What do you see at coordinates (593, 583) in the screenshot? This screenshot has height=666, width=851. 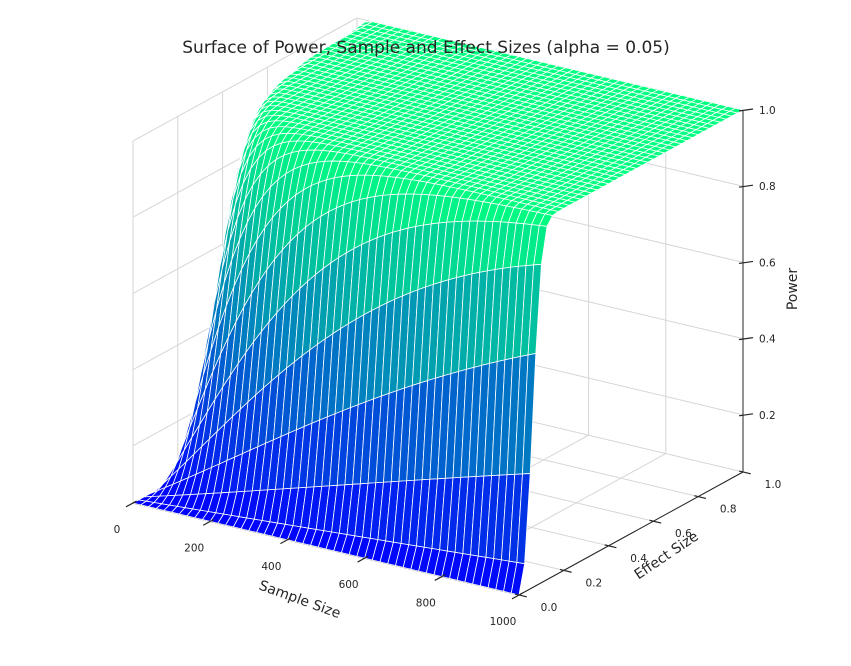 I see `y-tick-label: 0.2` at bounding box center [593, 583].